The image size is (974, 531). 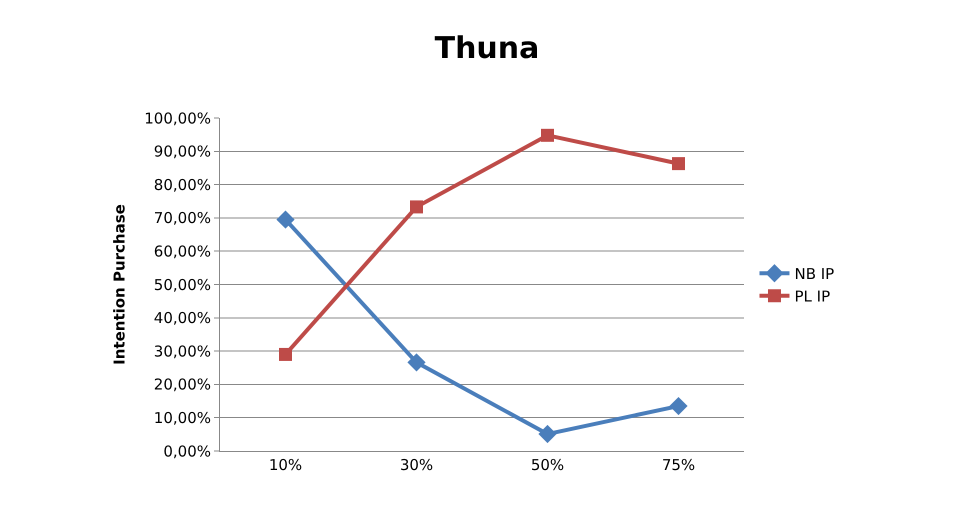 What do you see at coordinates (814, 274) in the screenshot?
I see `legend-label: NB IP` at bounding box center [814, 274].